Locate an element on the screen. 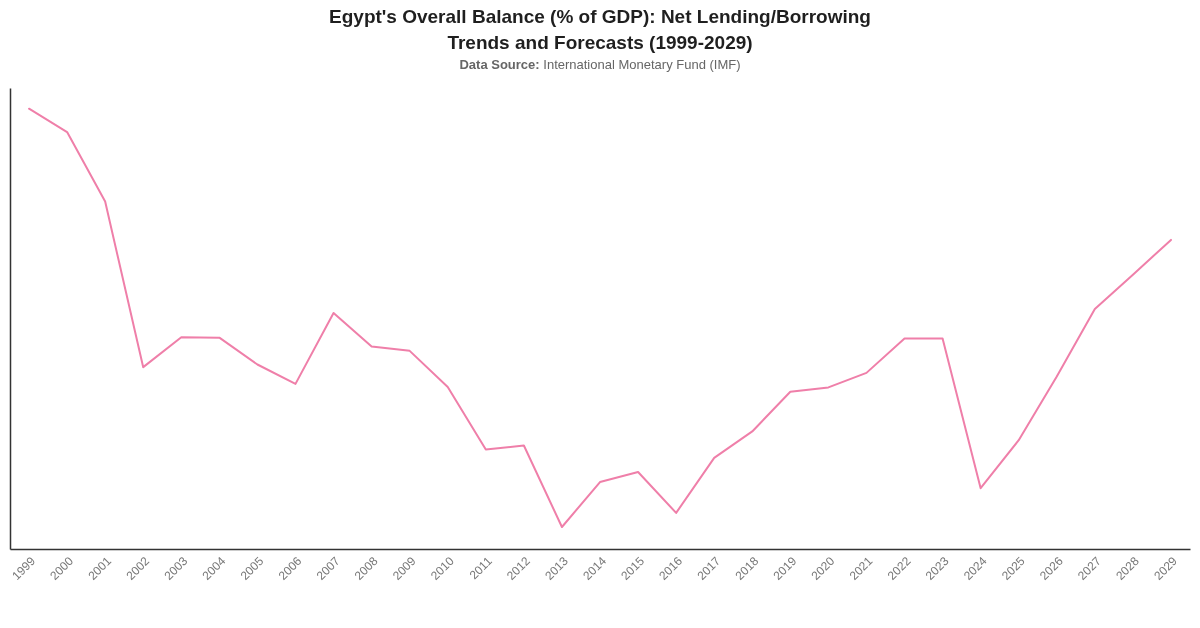 Image resolution: width=1200 pixels, height=628 pixels. chart-title: Egypt's Overall Balance (% of GDP): Net Lending/Borrowing Trends and Forecasts (1999-2029) is located at coordinates (600, 30).